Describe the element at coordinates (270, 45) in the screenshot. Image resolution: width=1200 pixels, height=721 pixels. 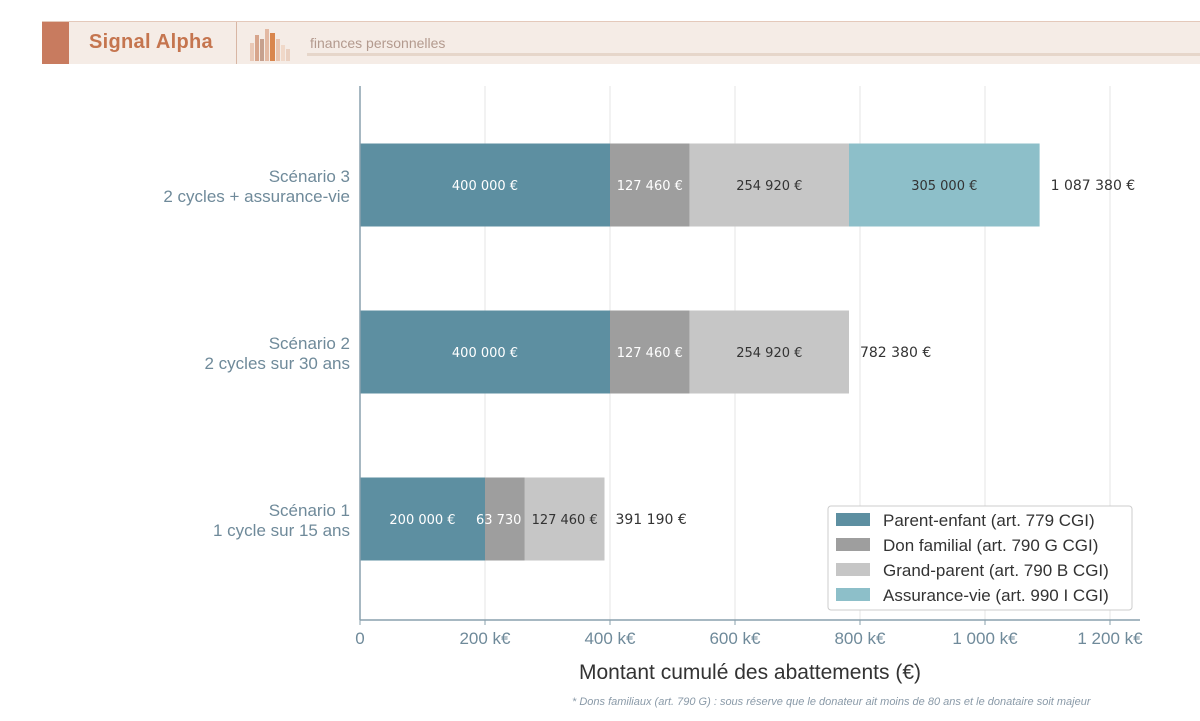
I see `bar-chart-logo-icon` at that location.